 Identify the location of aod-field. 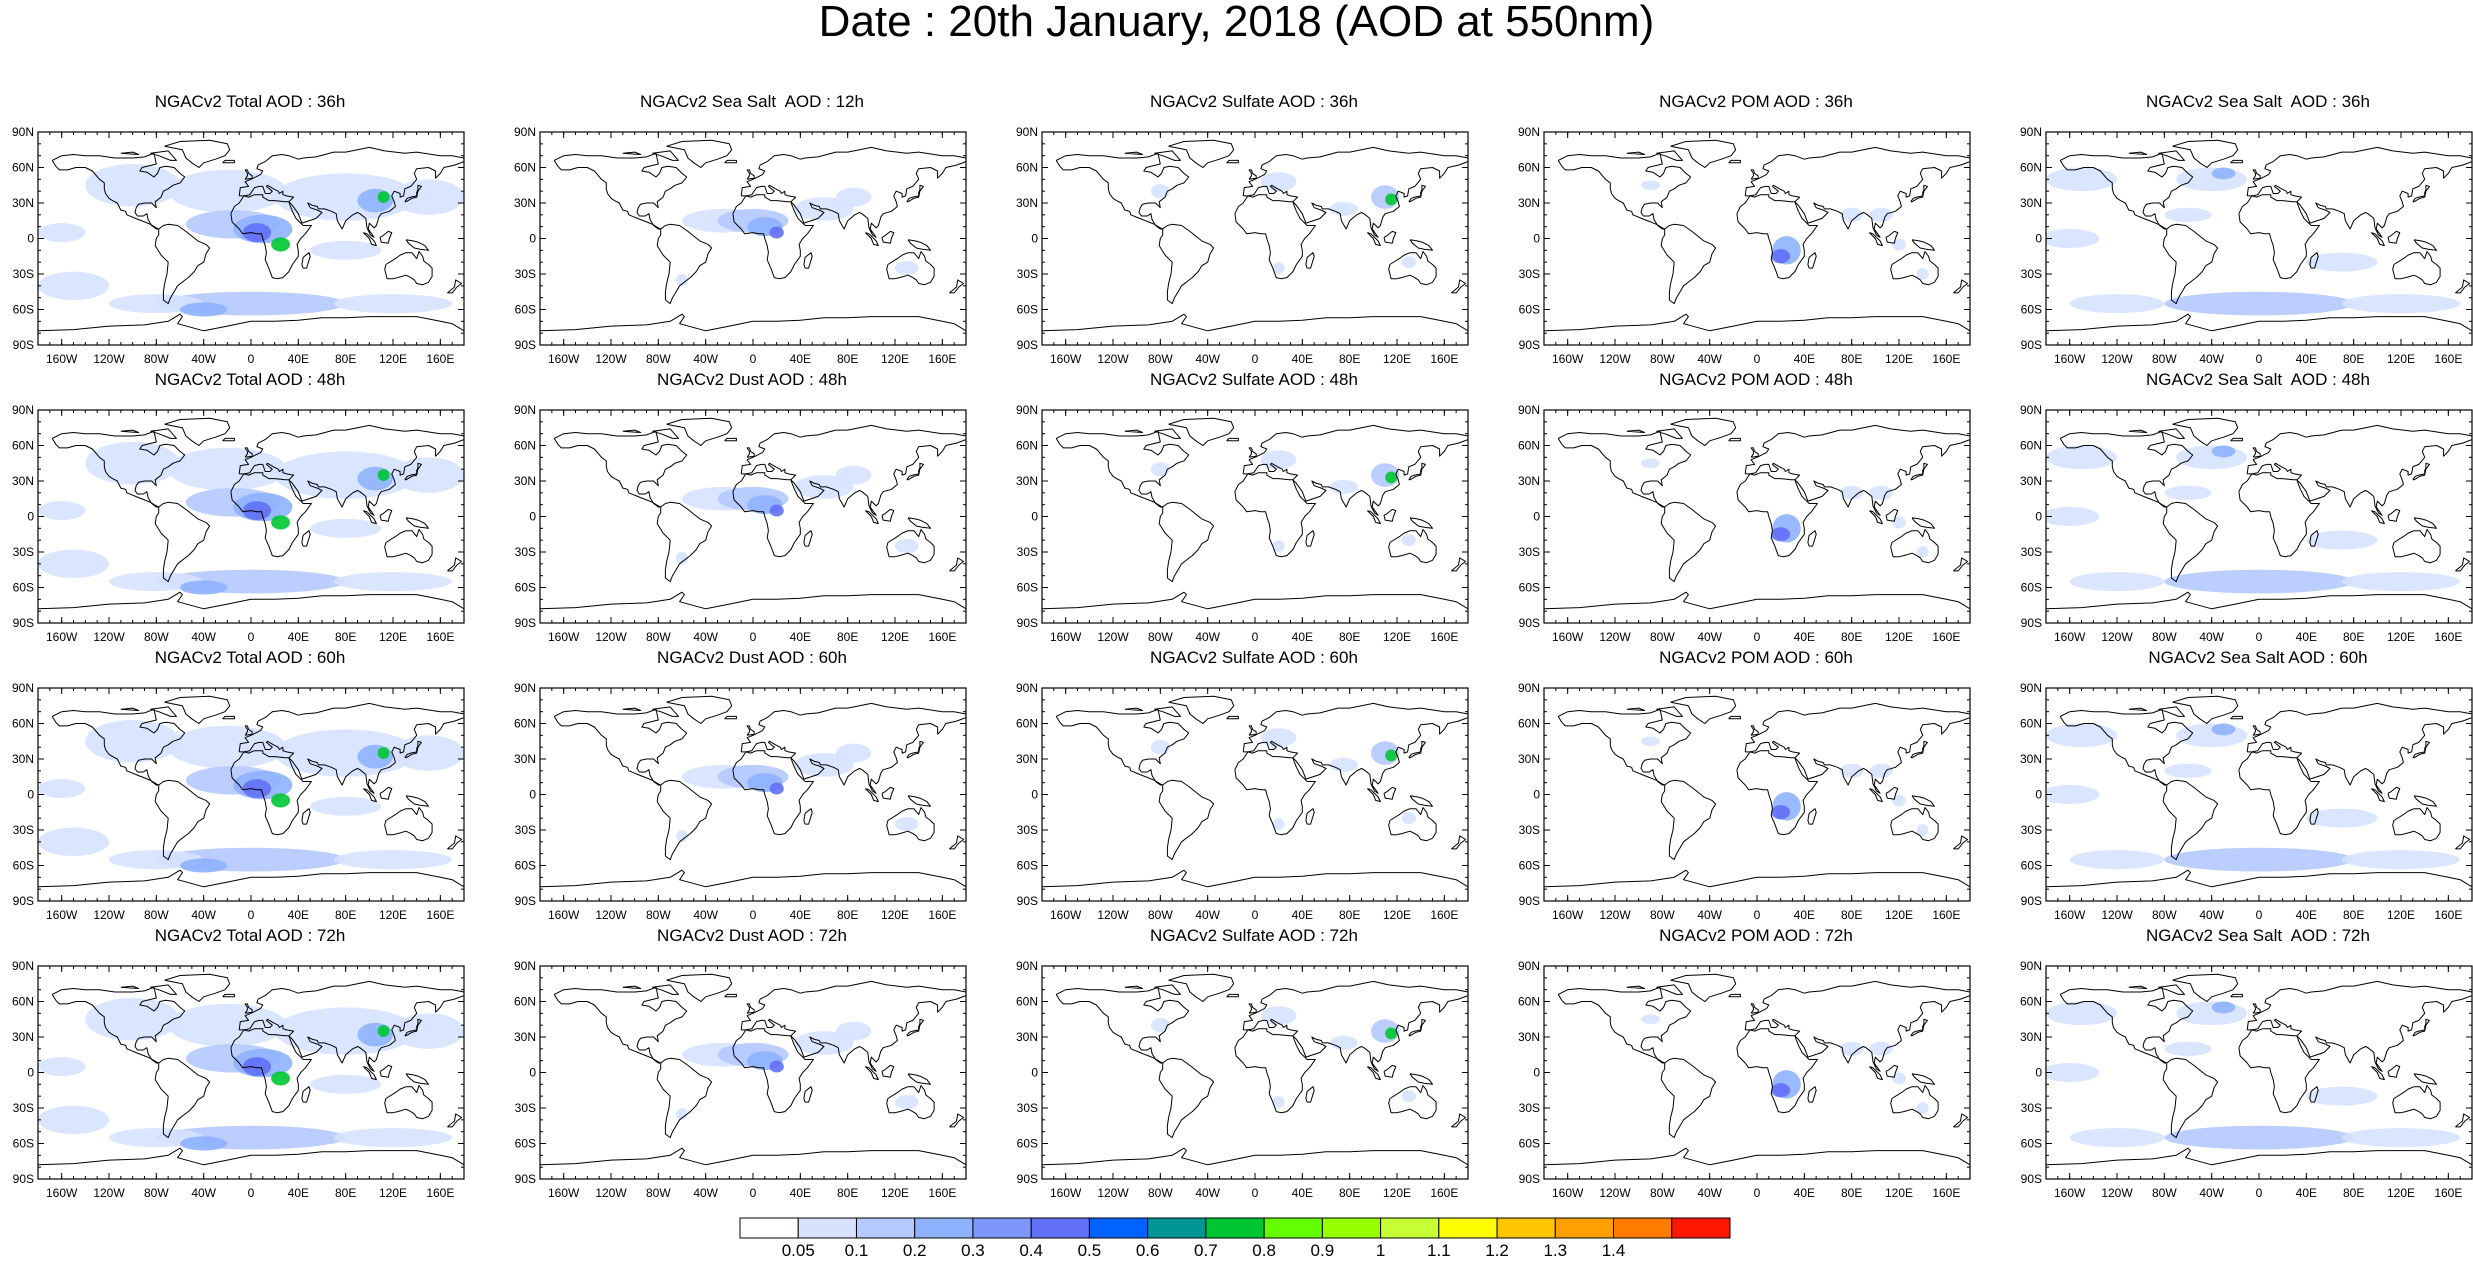
(1255, 794).